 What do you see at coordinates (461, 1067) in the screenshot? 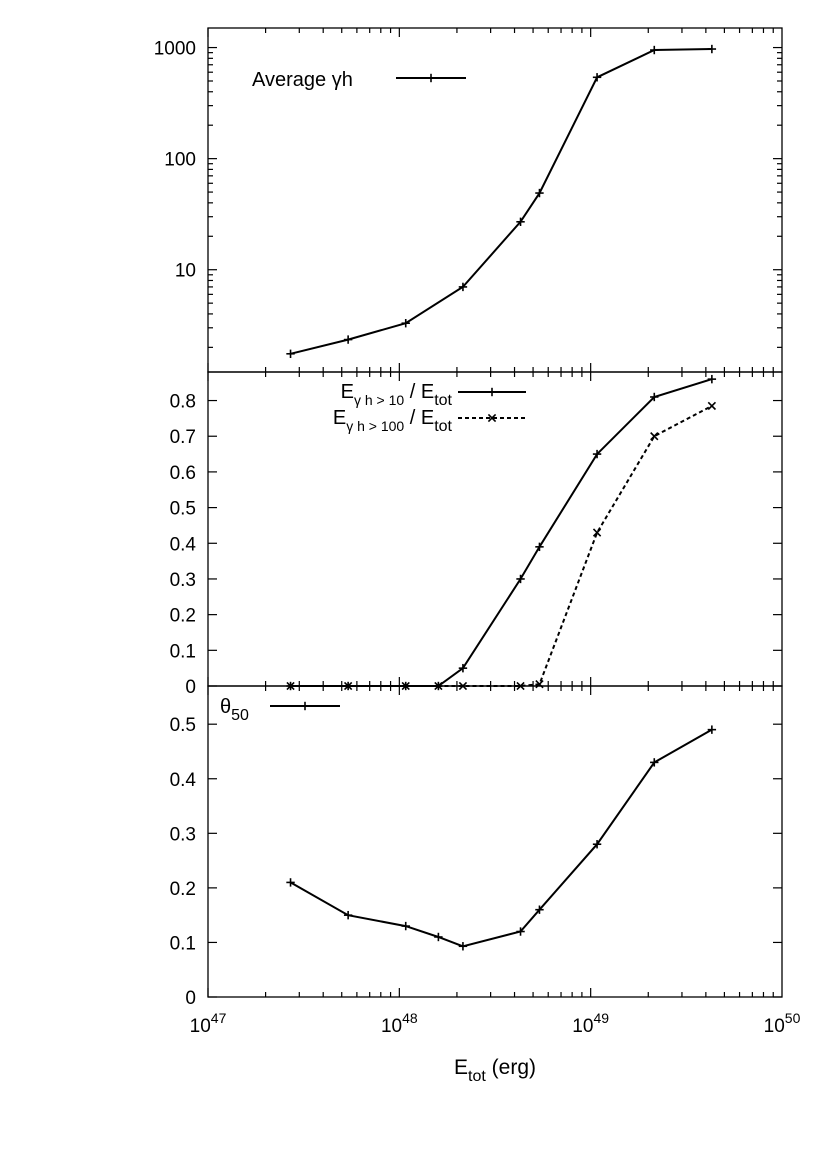
I see `x-axis-title-main: E` at bounding box center [461, 1067].